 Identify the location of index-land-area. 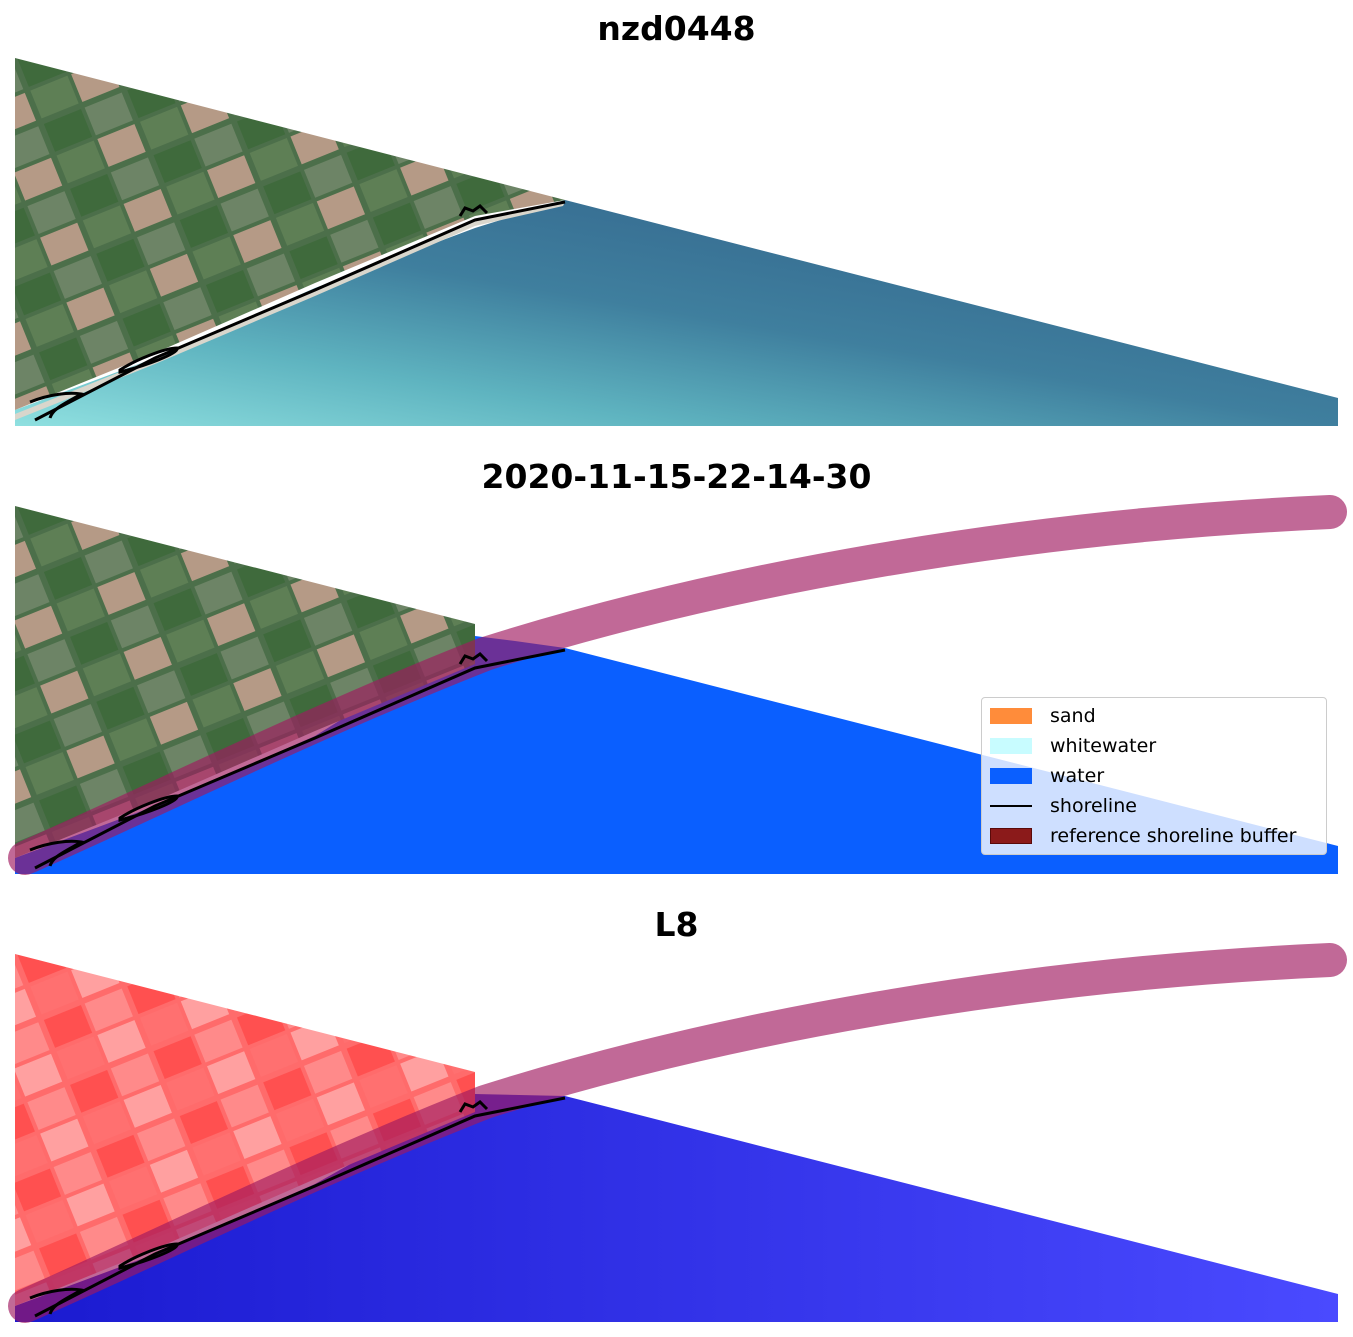
(245, 1130).